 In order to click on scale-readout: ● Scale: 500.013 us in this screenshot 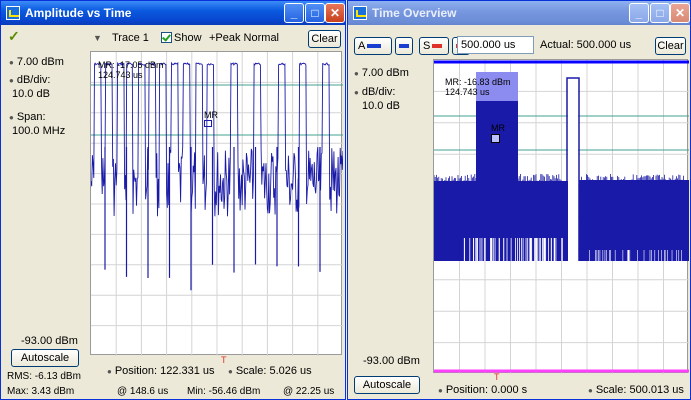, I will do `click(636, 390)`.